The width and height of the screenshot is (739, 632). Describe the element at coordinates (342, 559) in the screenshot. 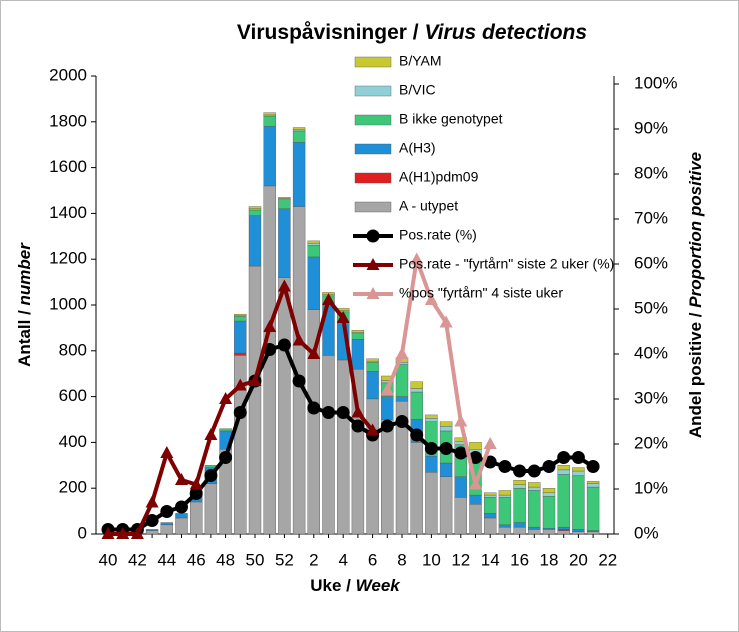

I see `x-tick-label: 4` at that location.